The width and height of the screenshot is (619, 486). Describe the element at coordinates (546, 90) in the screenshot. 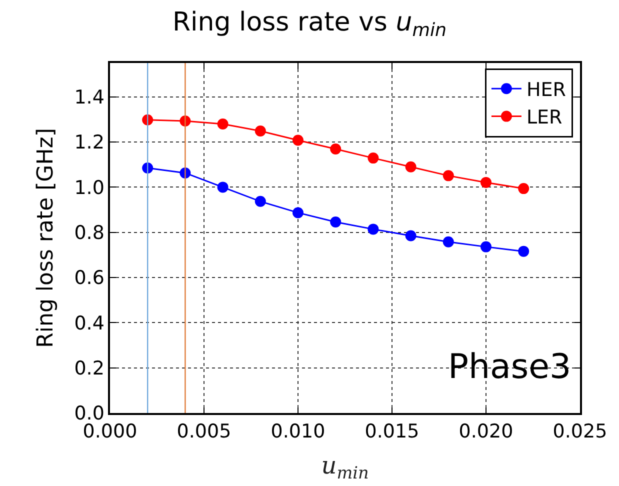

I see `legend-label: HER` at that location.